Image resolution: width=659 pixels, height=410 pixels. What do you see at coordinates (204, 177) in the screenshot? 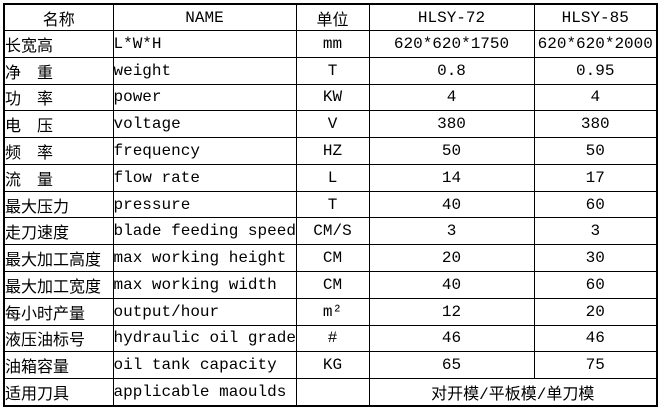
I see `spec-name-en: flow rate` at bounding box center [204, 177].